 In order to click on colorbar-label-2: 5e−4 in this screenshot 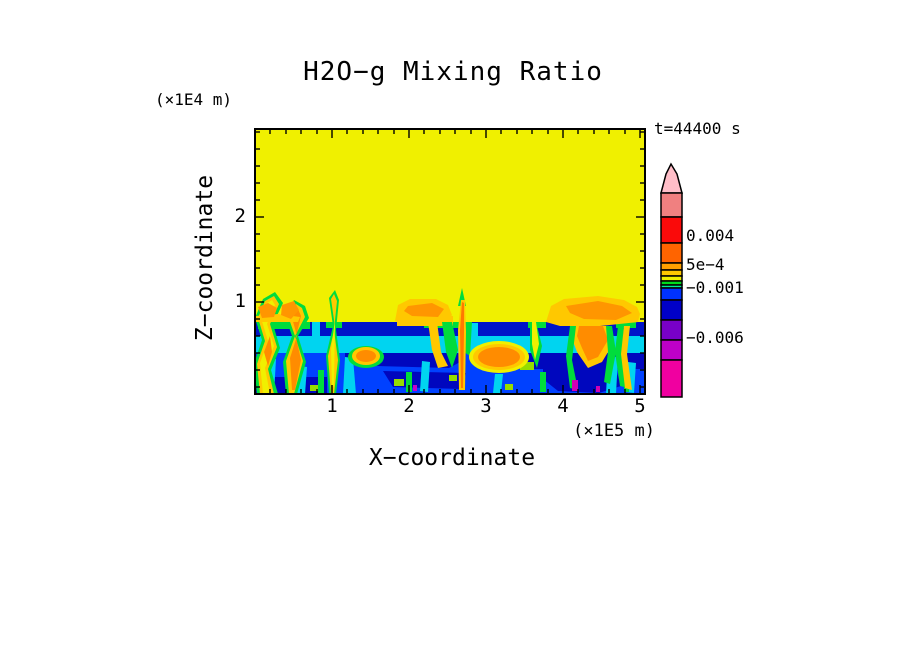, I will do `click(705, 264)`.